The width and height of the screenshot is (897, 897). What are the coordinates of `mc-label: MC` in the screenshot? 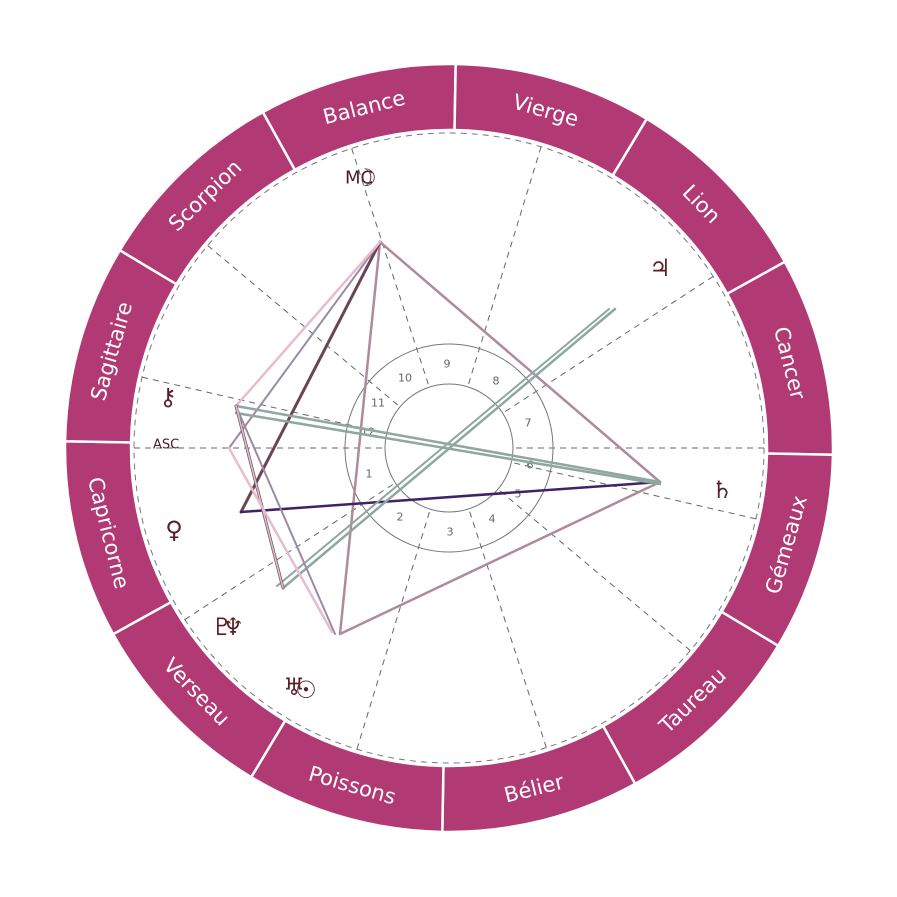 It's located at (359, 178).